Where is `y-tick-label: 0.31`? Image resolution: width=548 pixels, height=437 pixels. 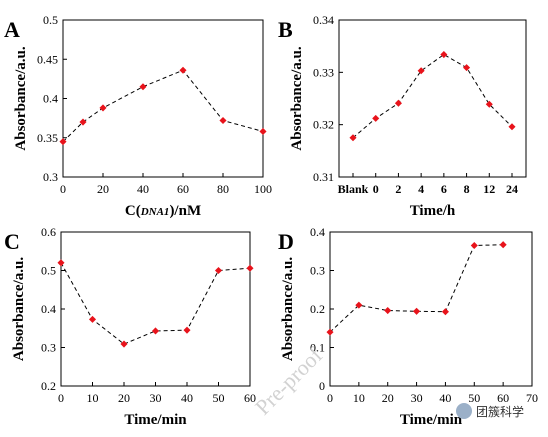 y-tick-label: 0.31 is located at coordinates (323, 177).